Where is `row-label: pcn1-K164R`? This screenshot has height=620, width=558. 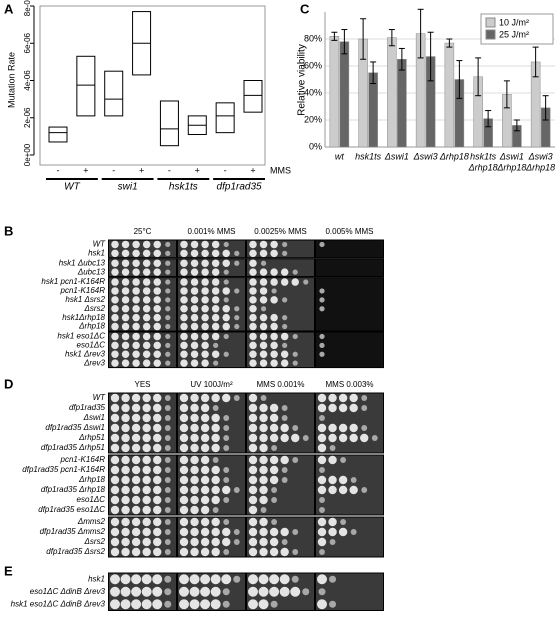
row-label: pcn1-K164R is located at coordinates (83, 290).